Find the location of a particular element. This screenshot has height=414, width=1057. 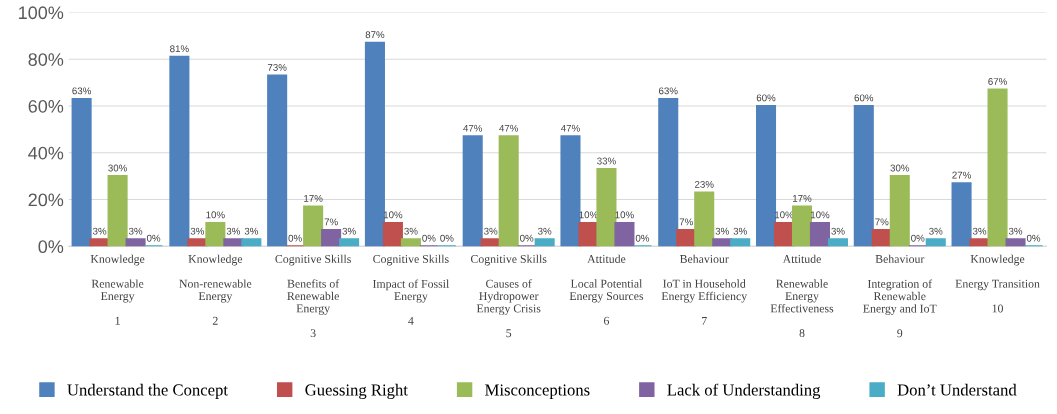

data-label: 67% is located at coordinates (997, 81).